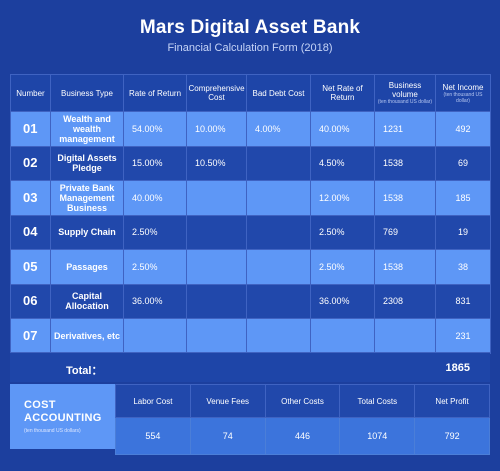  I want to click on column-header-net-income: Net Income (ten thousand US dollar), so click(463, 93).